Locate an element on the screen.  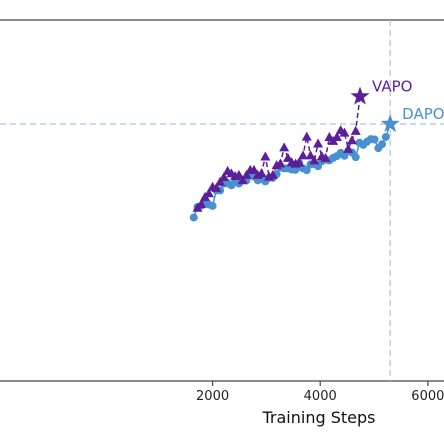
x-tick-label: 6000 is located at coordinates (427, 396).